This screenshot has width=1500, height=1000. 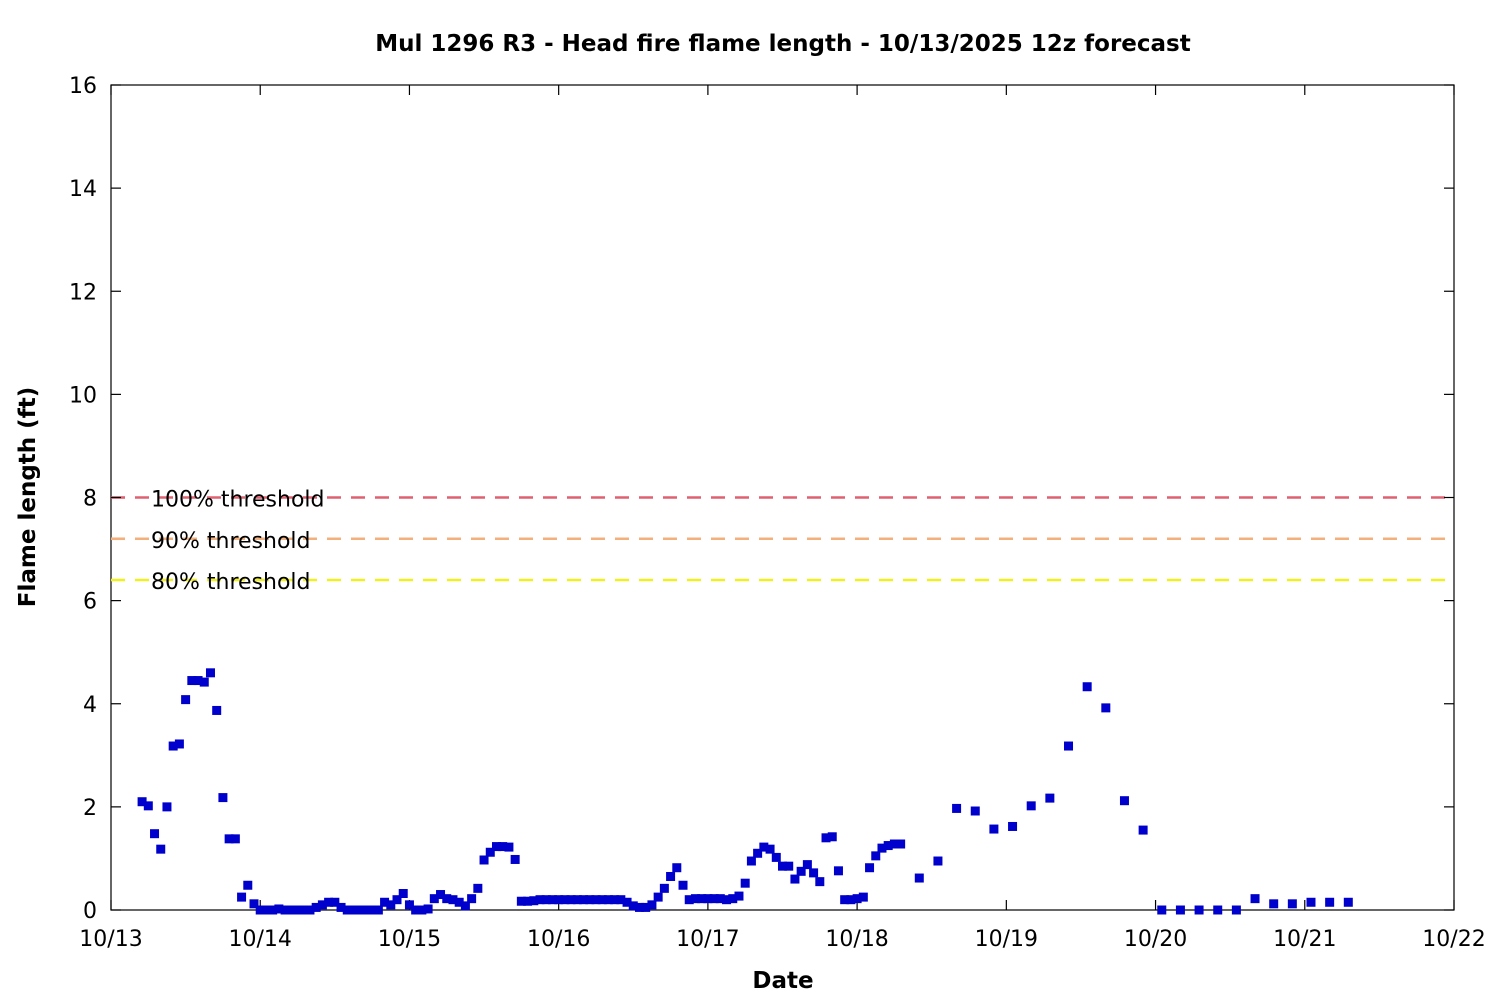 I want to click on x-axis-label: Date, so click(x=782, y=981).